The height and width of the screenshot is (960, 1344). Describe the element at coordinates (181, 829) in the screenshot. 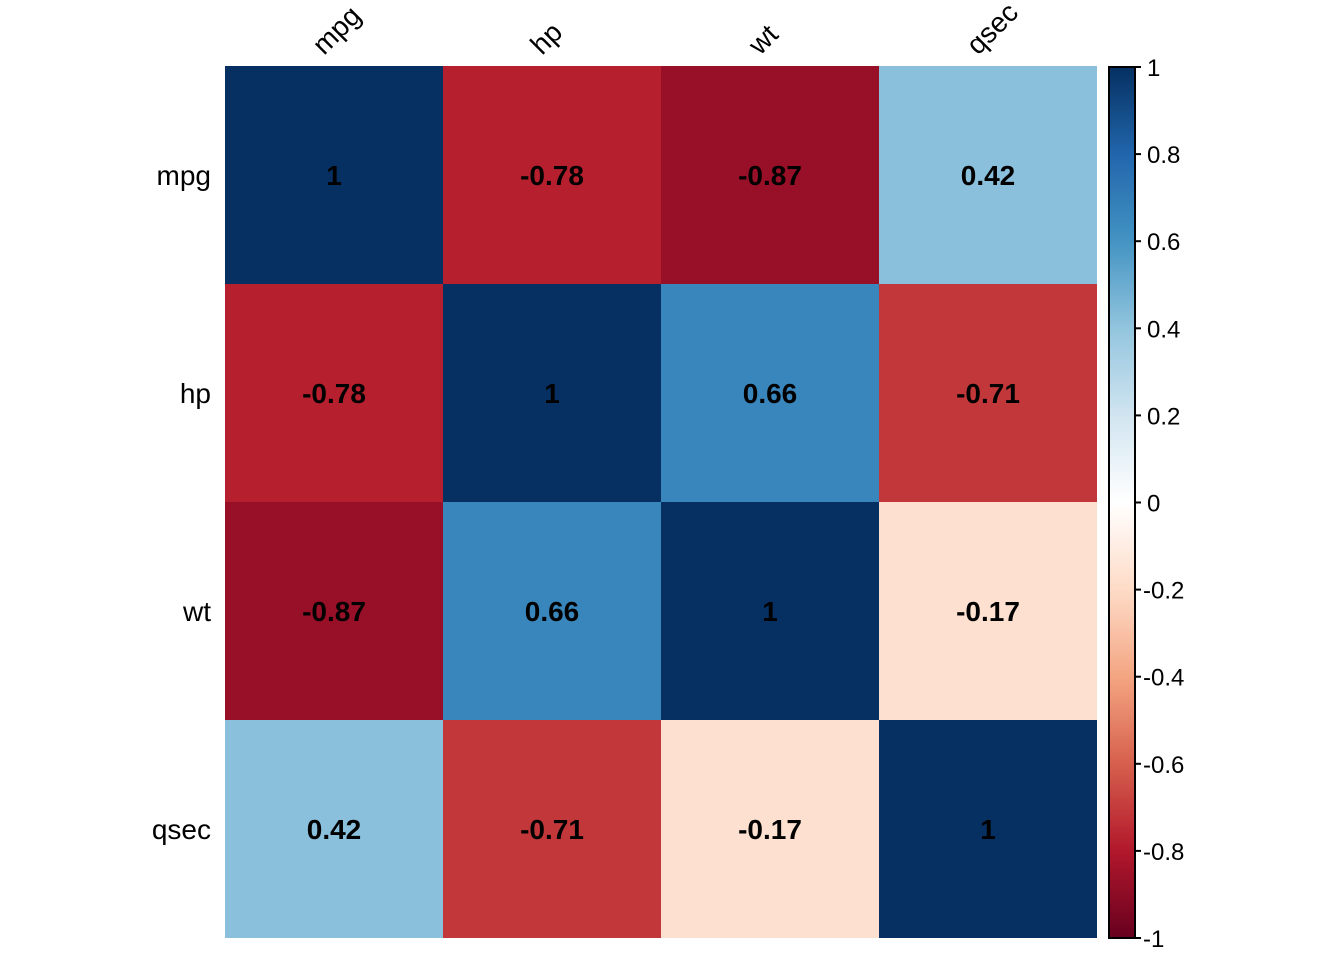

I see `row-label-qsec: qsec` at that location.